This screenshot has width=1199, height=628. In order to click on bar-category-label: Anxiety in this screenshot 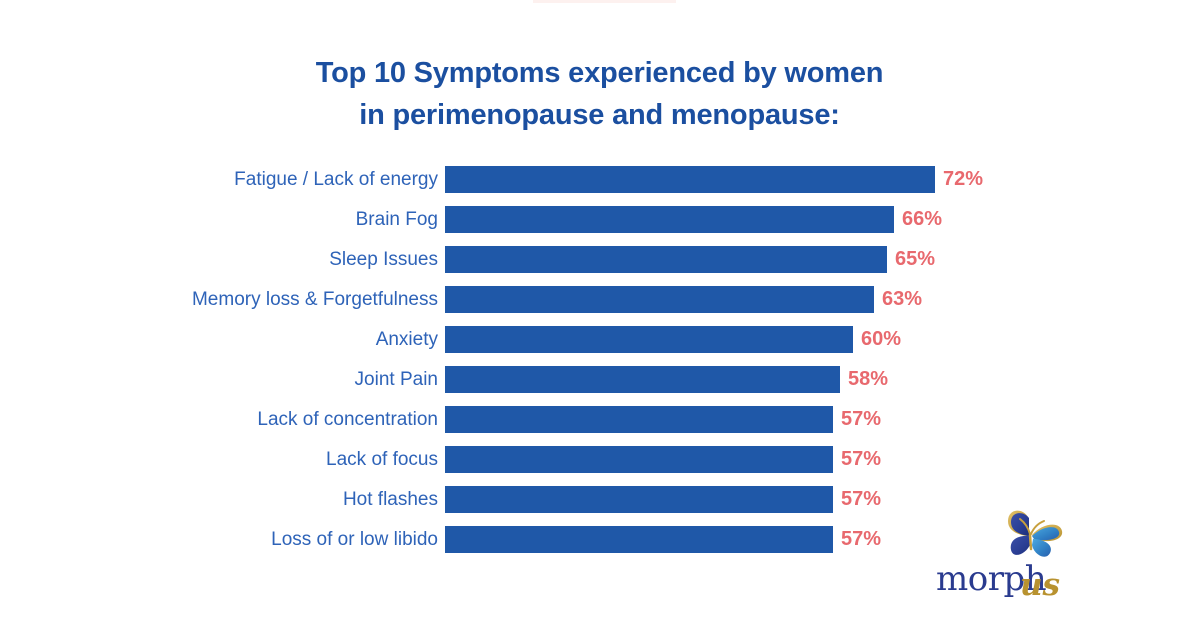, I will do `click(406, 339)`.